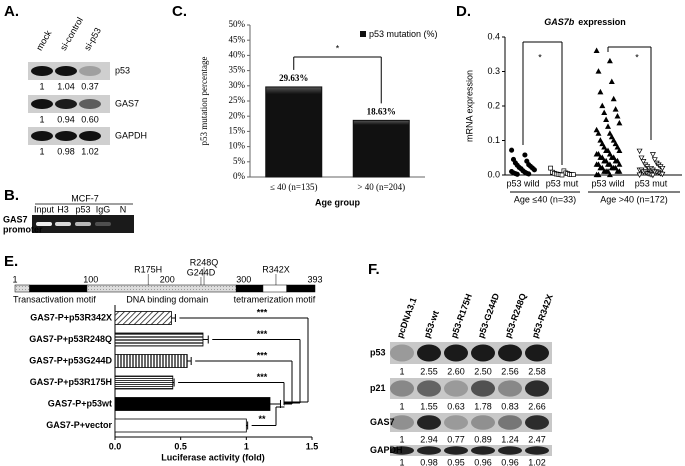 The image size is (685, 466). I want to click on band-quant: 1.04, so click(66, 86).